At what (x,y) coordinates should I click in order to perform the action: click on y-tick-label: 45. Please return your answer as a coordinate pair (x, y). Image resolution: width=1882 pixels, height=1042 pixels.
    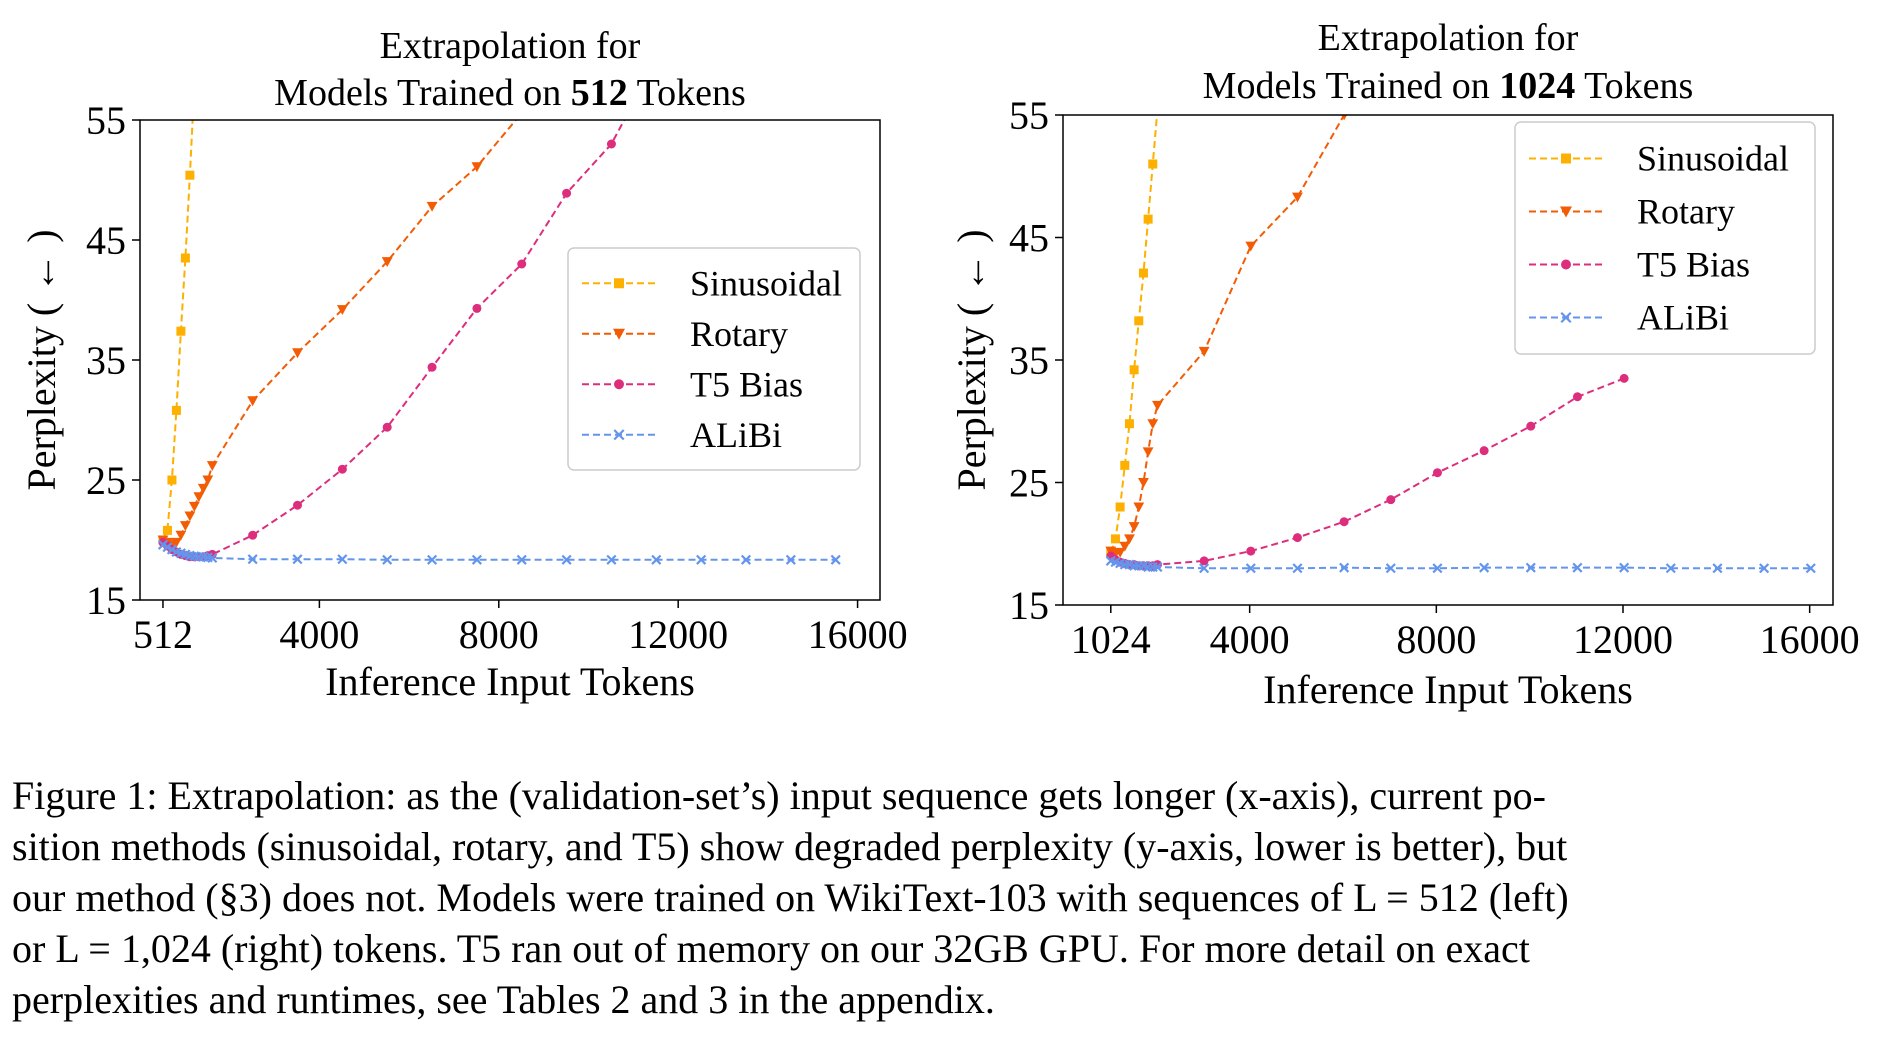
    Looking at the image, I should click on (106, 240).